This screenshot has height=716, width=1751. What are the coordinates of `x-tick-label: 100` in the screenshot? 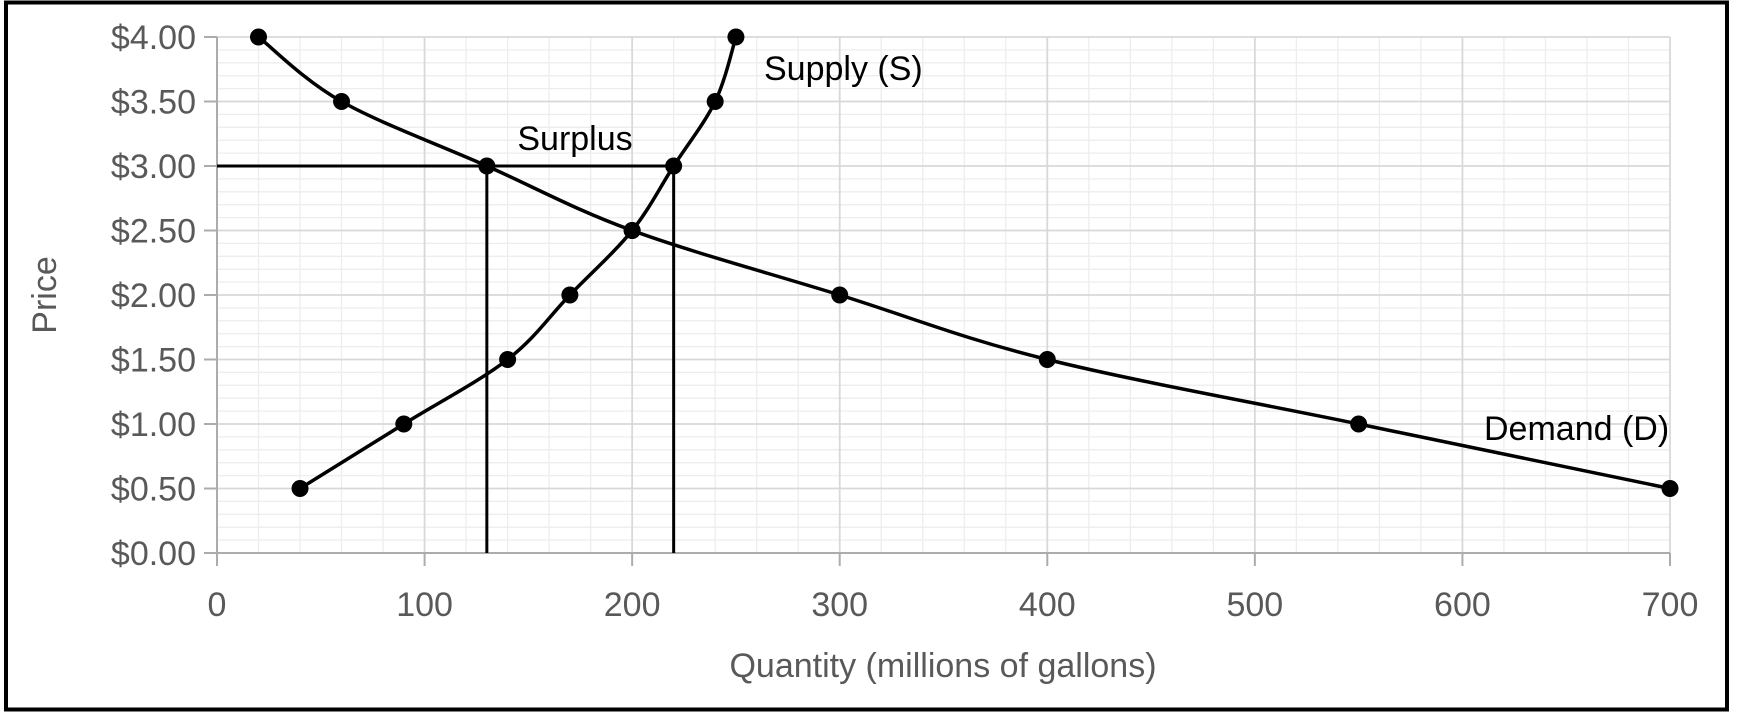 It's located at (424, 605).